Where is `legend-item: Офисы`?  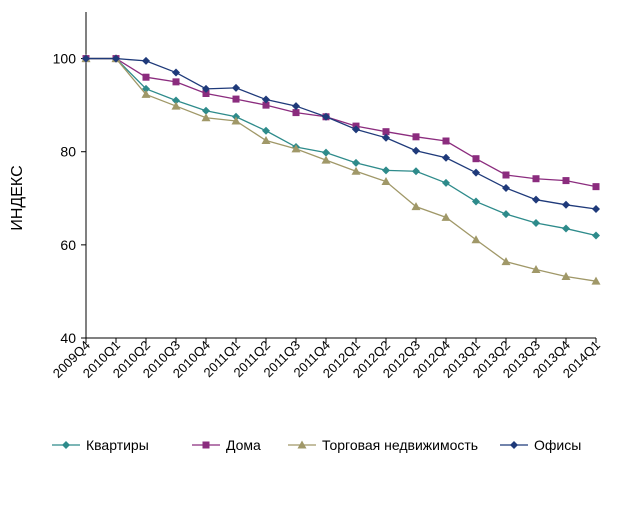 legend-item: Офисы is located at coordinates (540, 445).